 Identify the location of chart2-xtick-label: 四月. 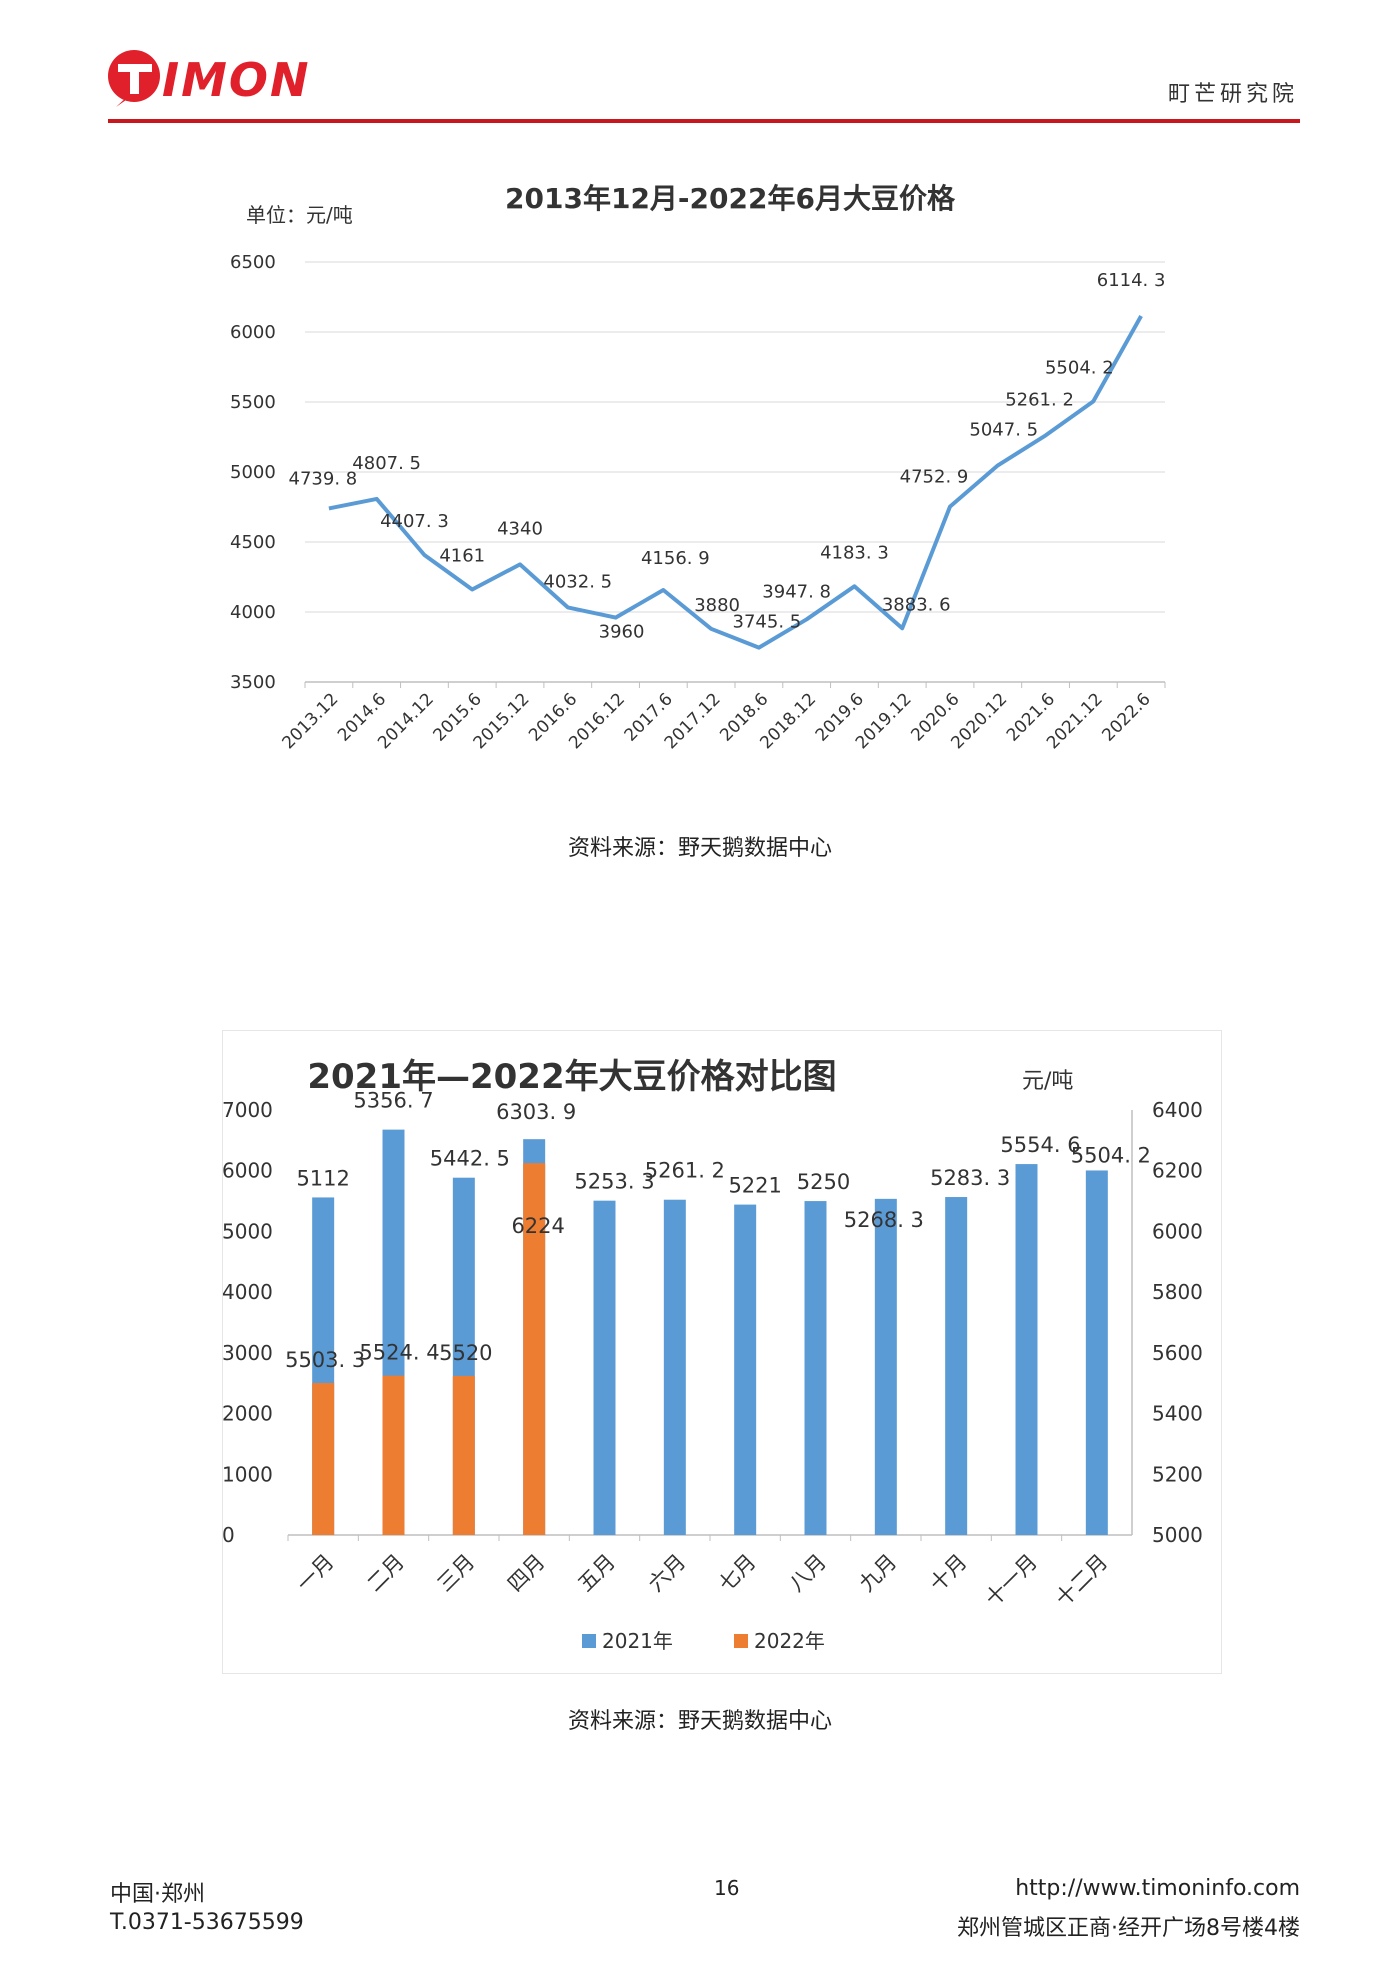
(526, 1573).